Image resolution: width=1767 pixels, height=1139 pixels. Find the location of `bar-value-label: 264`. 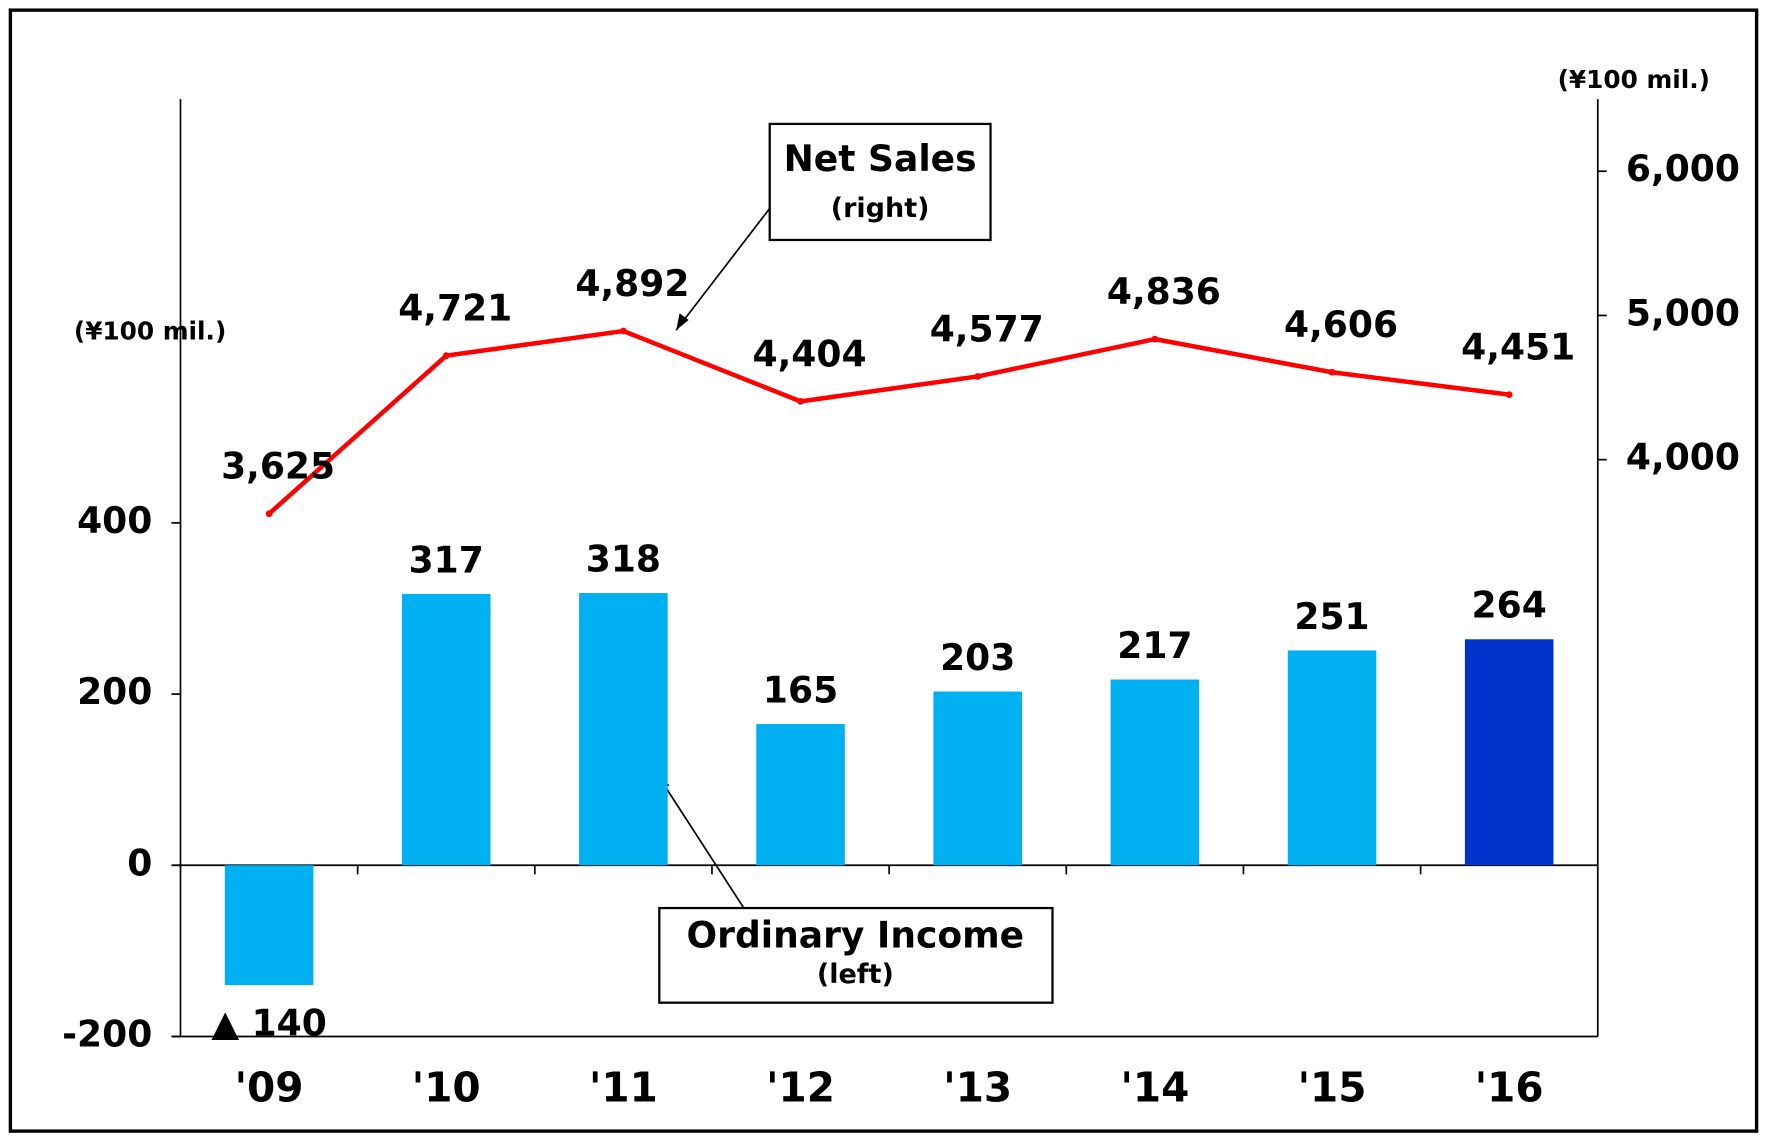

bar-value-label: 264 is located at coordinates (1509, 606).